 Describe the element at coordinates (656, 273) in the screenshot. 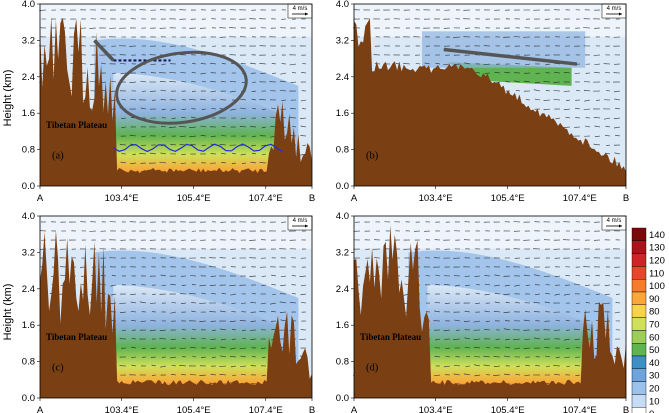

I see `colorbar-label: 110` at that location.